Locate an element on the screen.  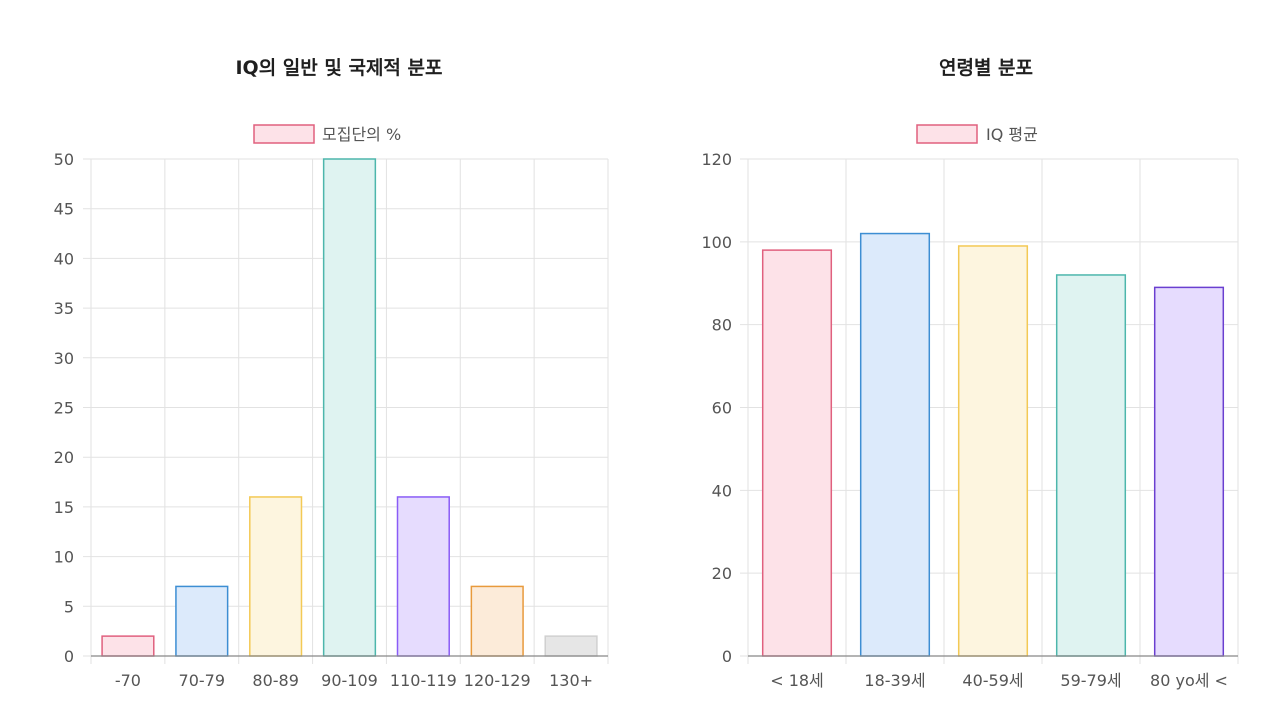
bar-< 18세 is located at coordinates (797, 453).